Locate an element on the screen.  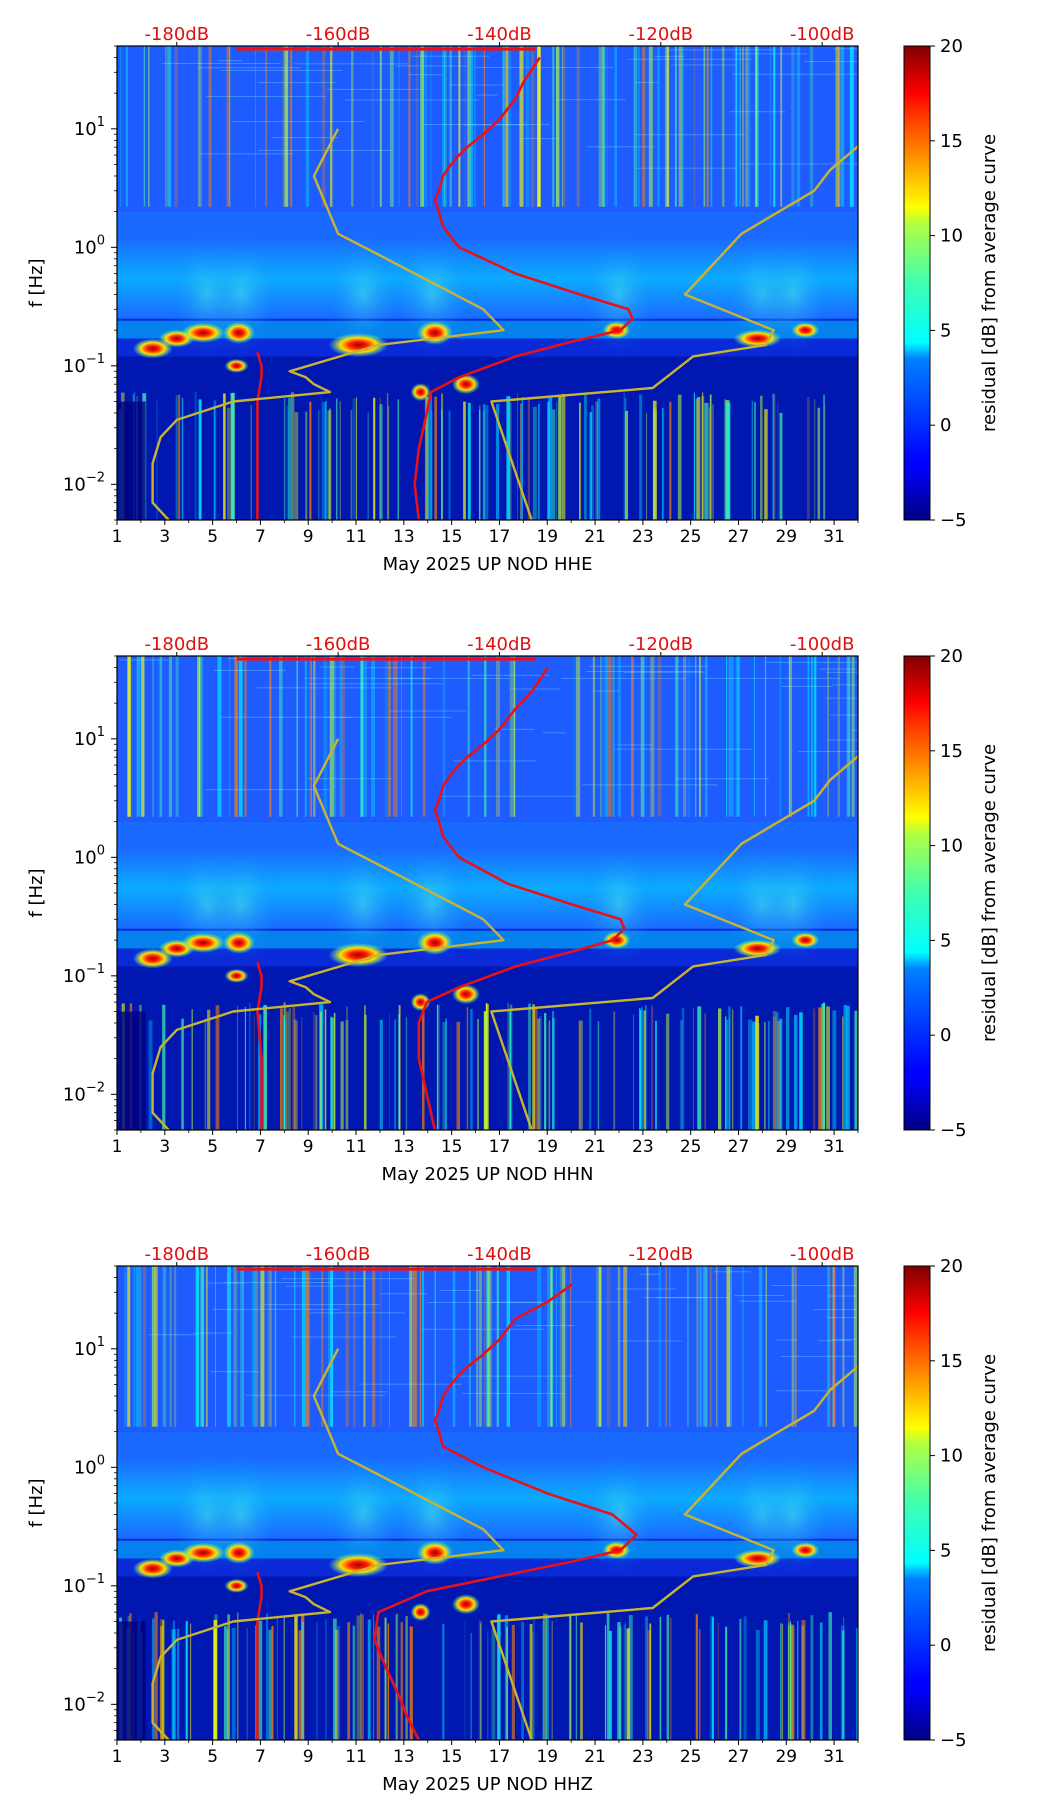
colorbar-tick-label: 20 is located at coordinates (951, 1266).